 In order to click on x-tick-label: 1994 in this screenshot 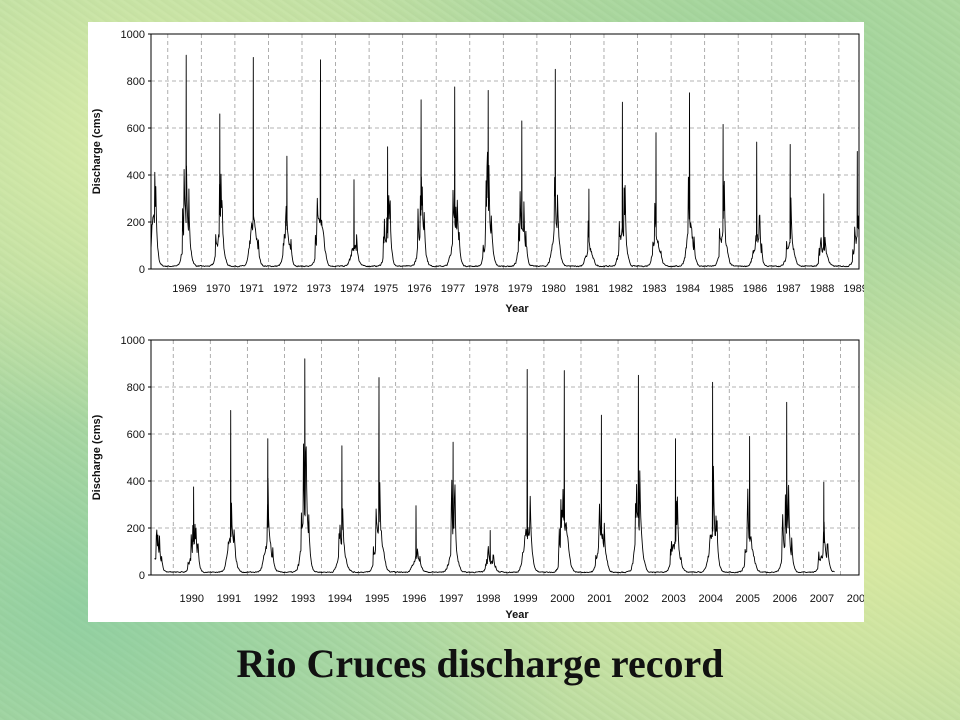, I will do `click(340, 599)`.